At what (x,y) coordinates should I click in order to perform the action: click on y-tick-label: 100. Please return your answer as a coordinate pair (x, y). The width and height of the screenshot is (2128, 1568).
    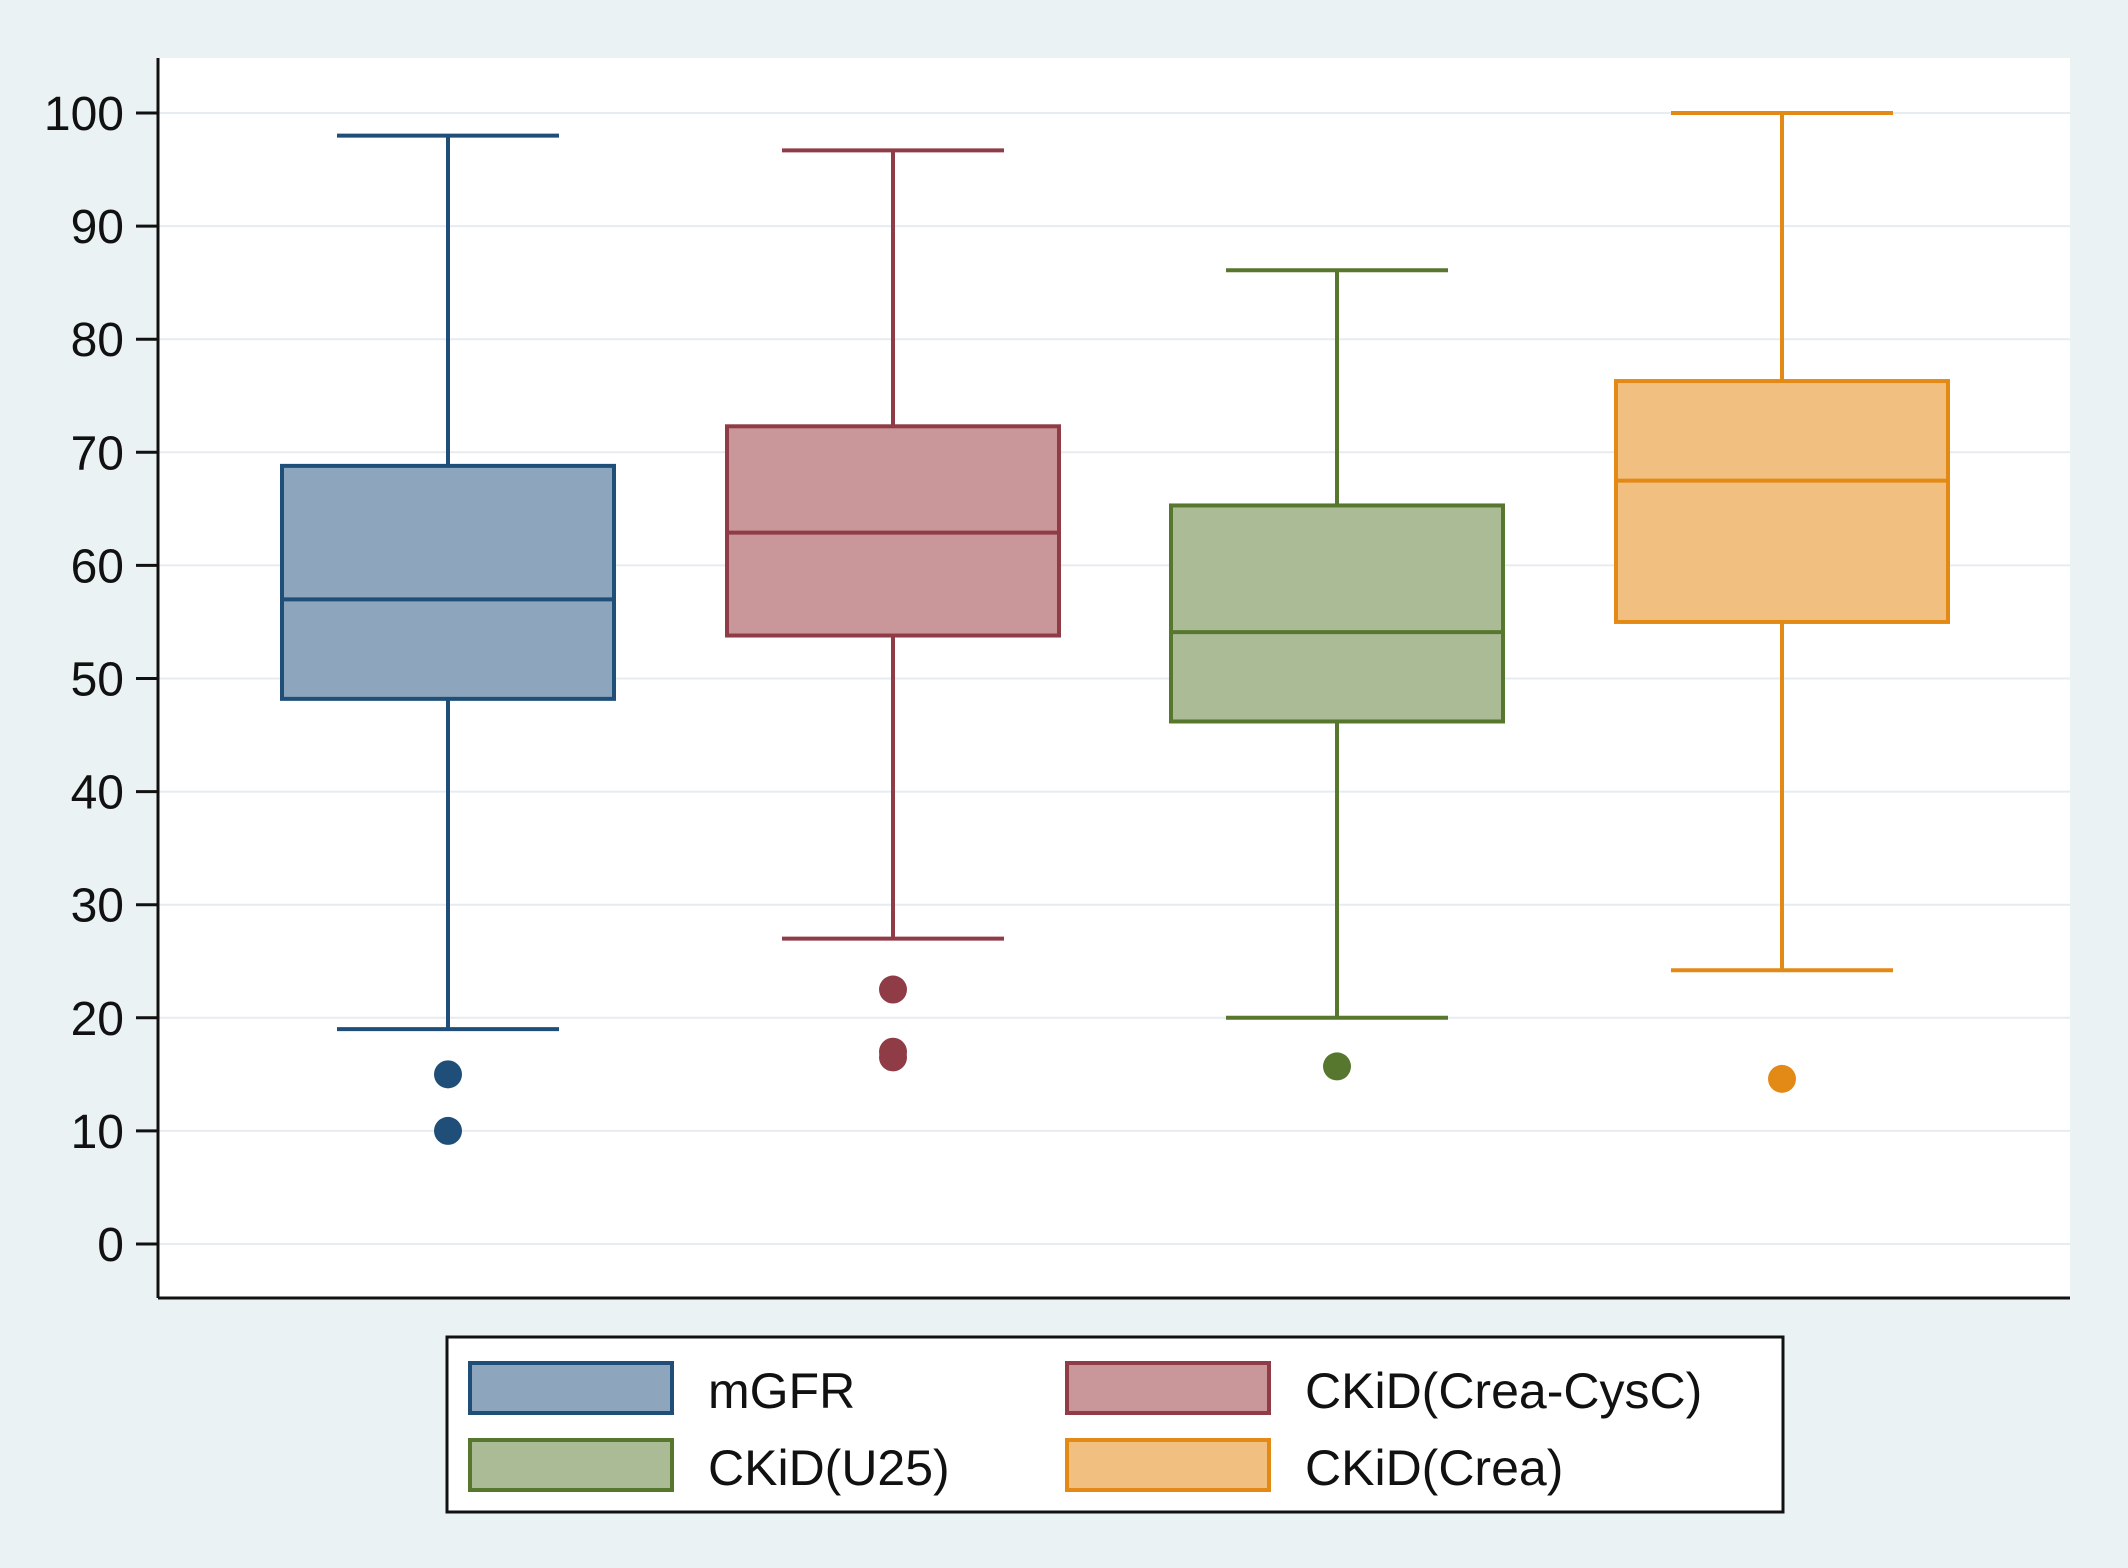
    Looking at the image, I should click on (84, 114).